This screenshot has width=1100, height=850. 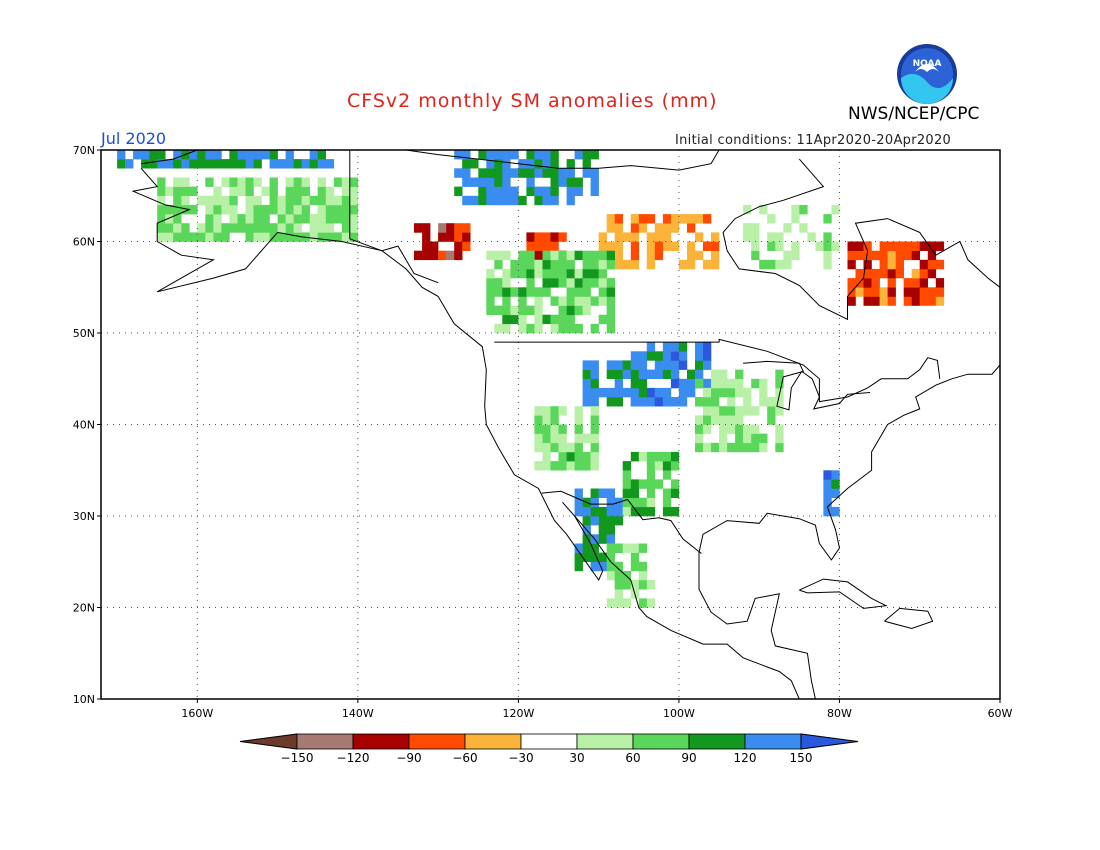 I want to click on canada-north-coastline, so click(x=562, y=160).